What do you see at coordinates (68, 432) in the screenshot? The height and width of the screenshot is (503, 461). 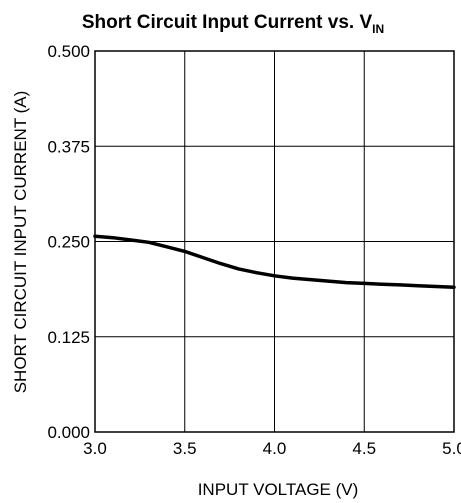 I see `y-tick-label: 0.000` at bounding box center [68, 432].